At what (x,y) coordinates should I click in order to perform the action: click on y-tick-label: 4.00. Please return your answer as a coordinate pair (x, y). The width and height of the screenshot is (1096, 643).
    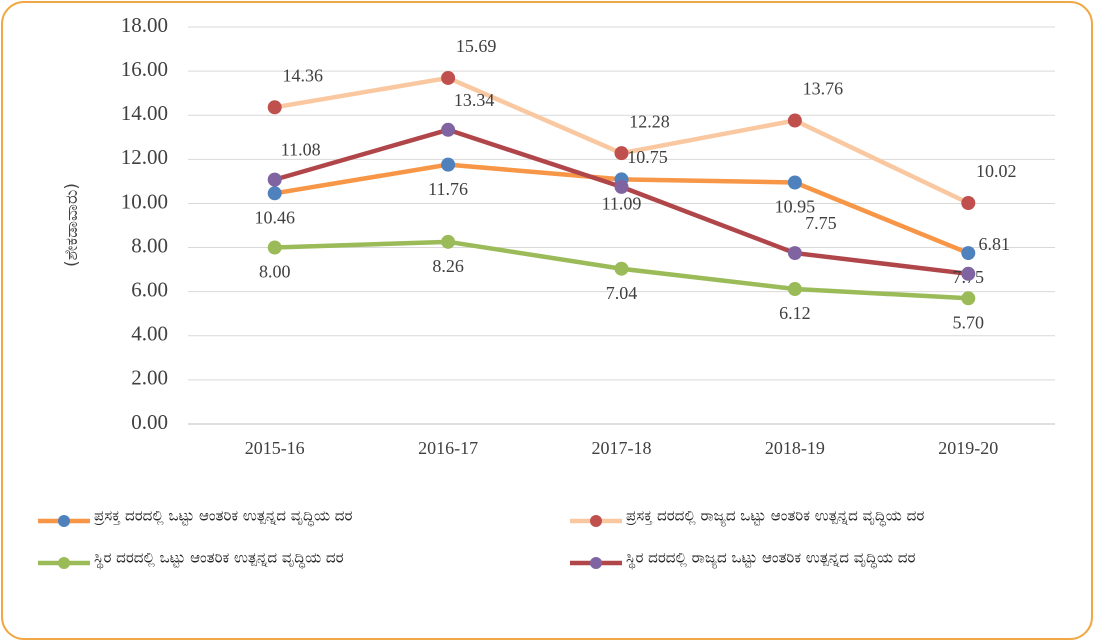
    Looking at the image, I should click on (149, 334).